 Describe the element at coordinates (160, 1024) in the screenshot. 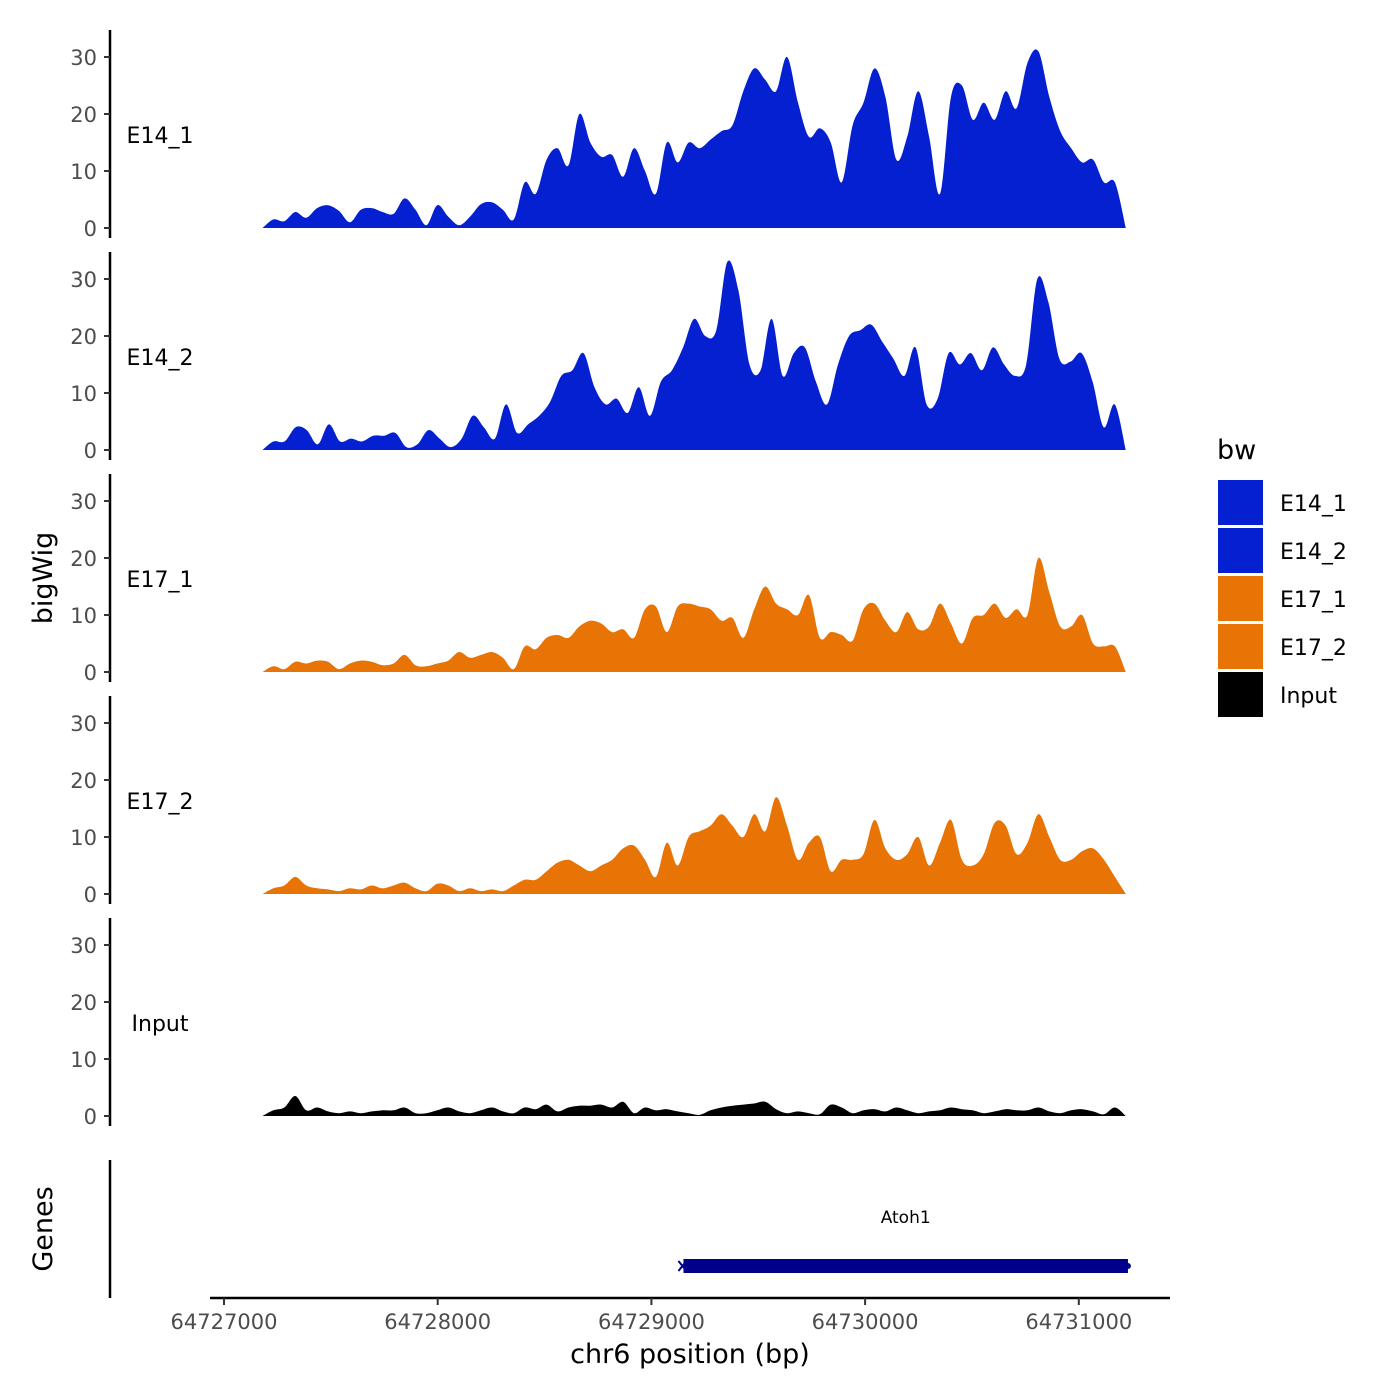

I see `track-label: Input` at that location.